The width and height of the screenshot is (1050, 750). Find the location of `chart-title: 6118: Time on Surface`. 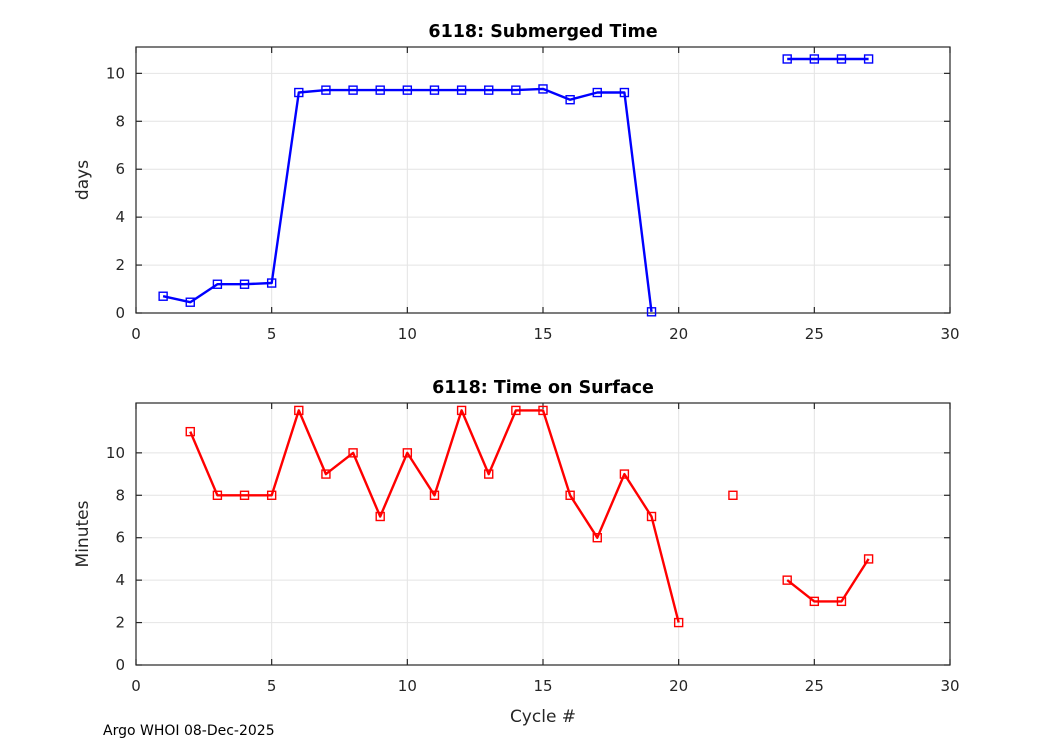

chart-title: 6118: Time on Surface is located at coordinates (543, 388).